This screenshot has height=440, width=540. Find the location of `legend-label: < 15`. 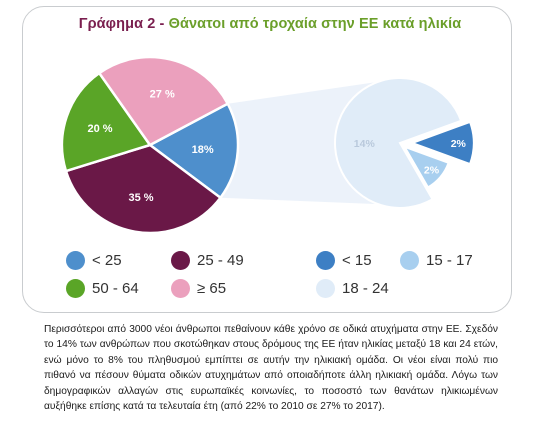

legend-label: < 15 is located at coordinates (357, 260).